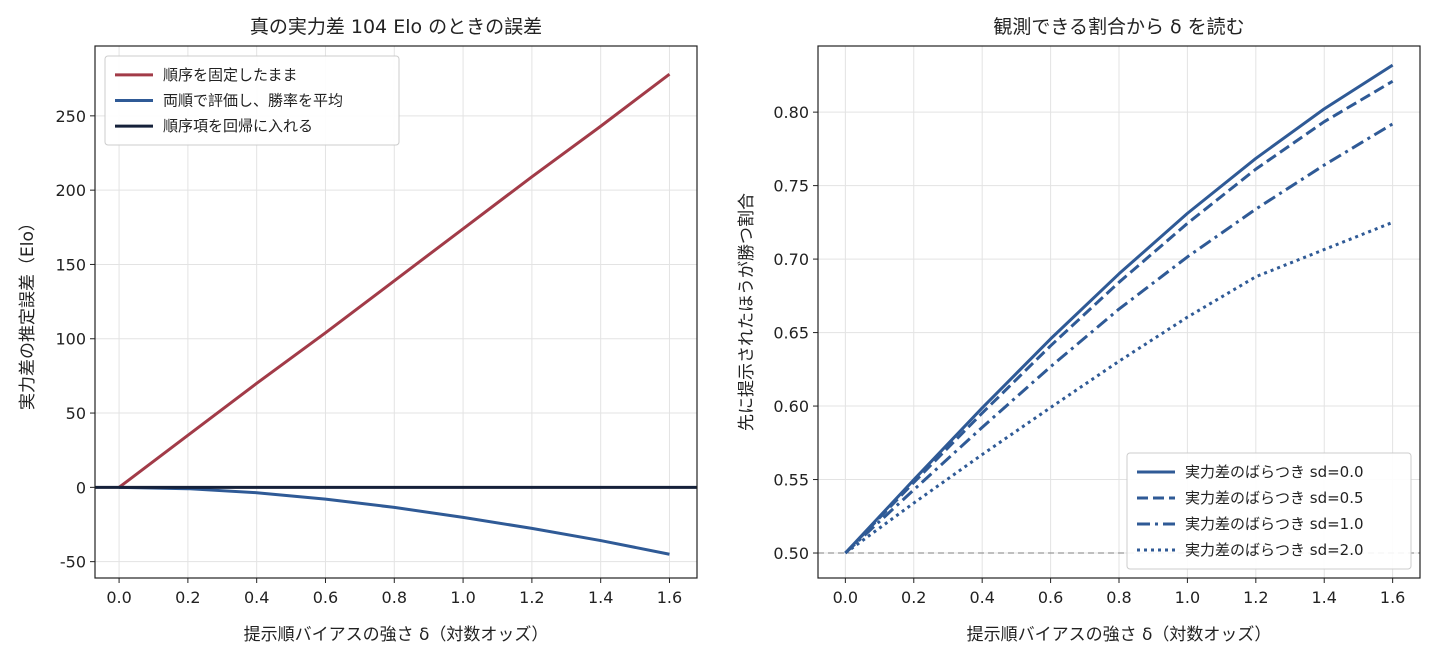 Image resolution: width=1435 pixels, height=658 pixels. What do you see at coordinates (238, 126) in the screenshot?
I see `error-chart-legend-label: 順序項を回帰に入れる` at bounding box center [238, 126].